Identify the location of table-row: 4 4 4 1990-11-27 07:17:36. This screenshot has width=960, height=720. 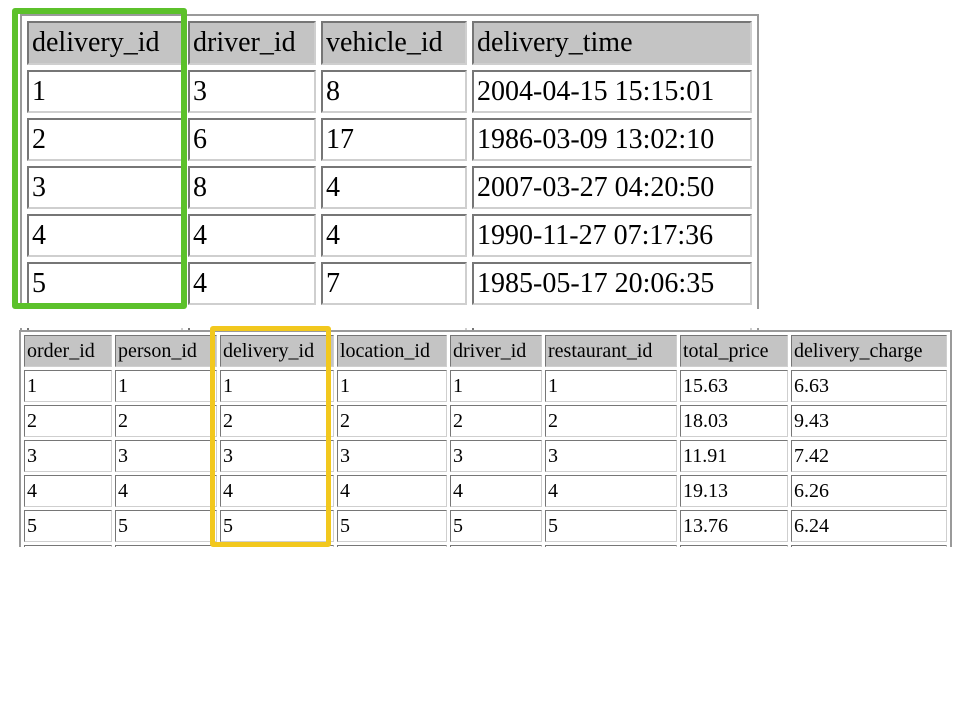
(389, 235).